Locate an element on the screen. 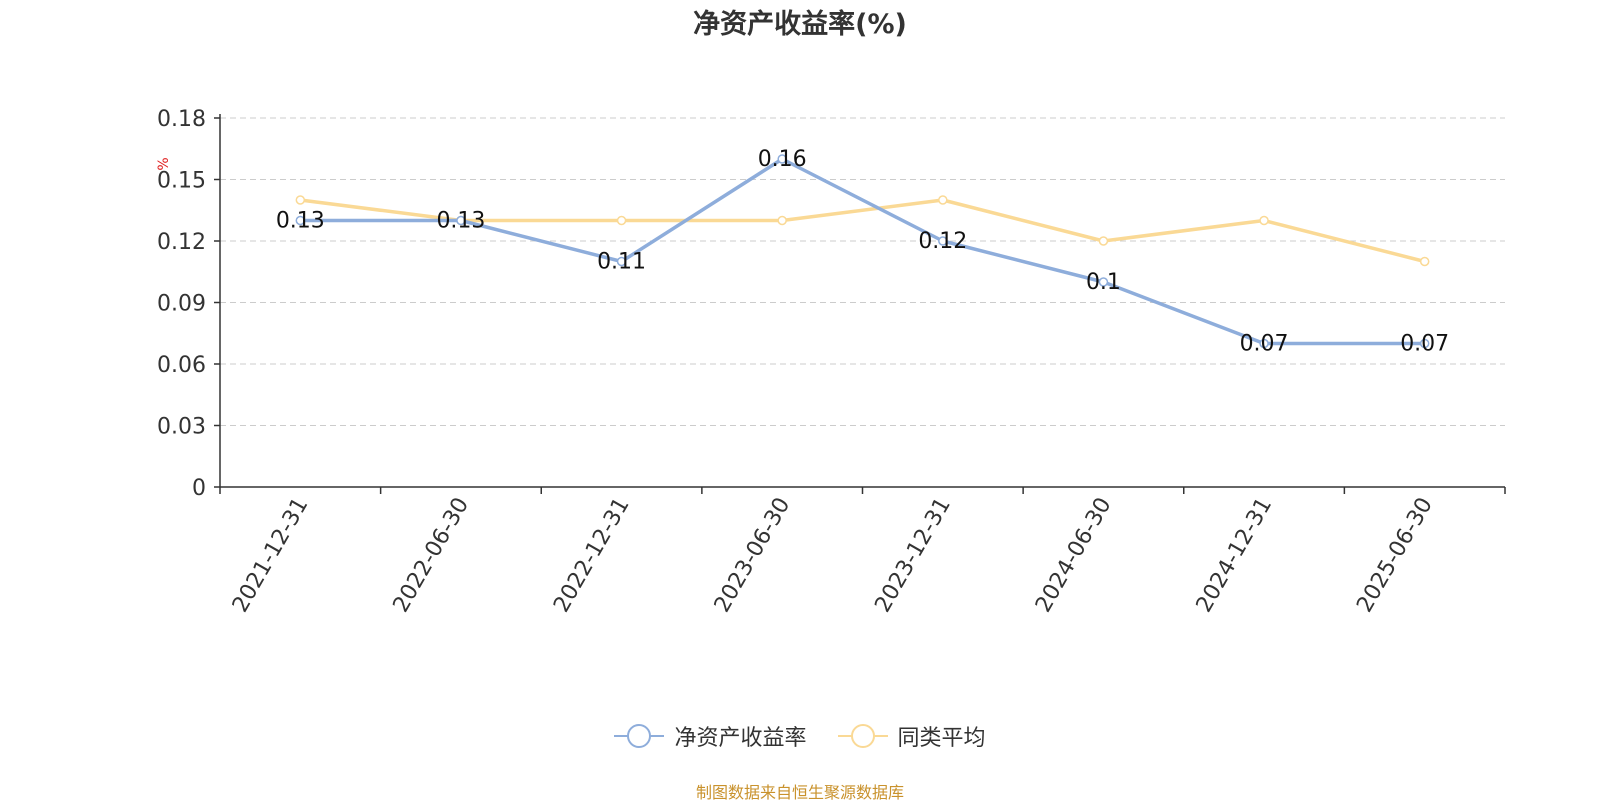 This screenshot has height=803, width=1600. y-tick-label: 0.03 is located at coordinates (181, 427).